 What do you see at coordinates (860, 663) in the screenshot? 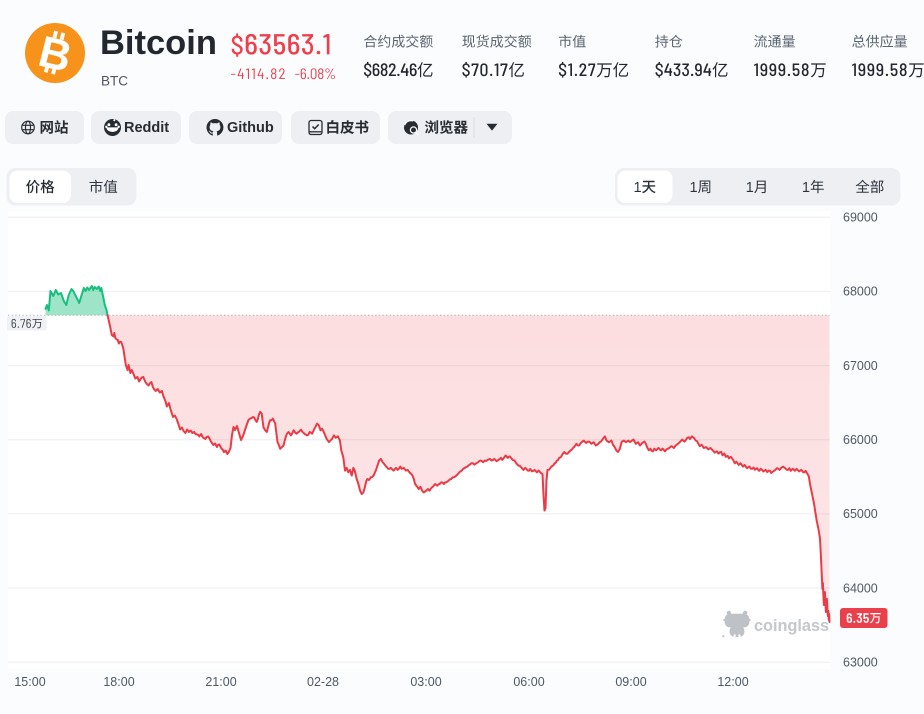
I see `svg-text: 63000` at bounding box center [860, 663].